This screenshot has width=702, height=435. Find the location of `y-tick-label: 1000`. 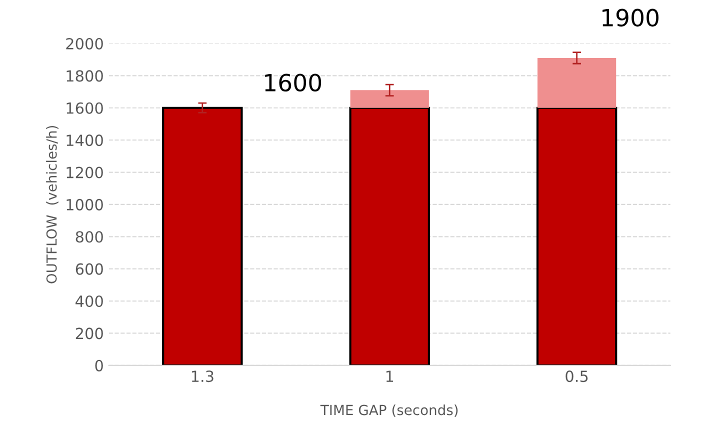

y-tick-label: 1000 is located at coordinates (84, 204).